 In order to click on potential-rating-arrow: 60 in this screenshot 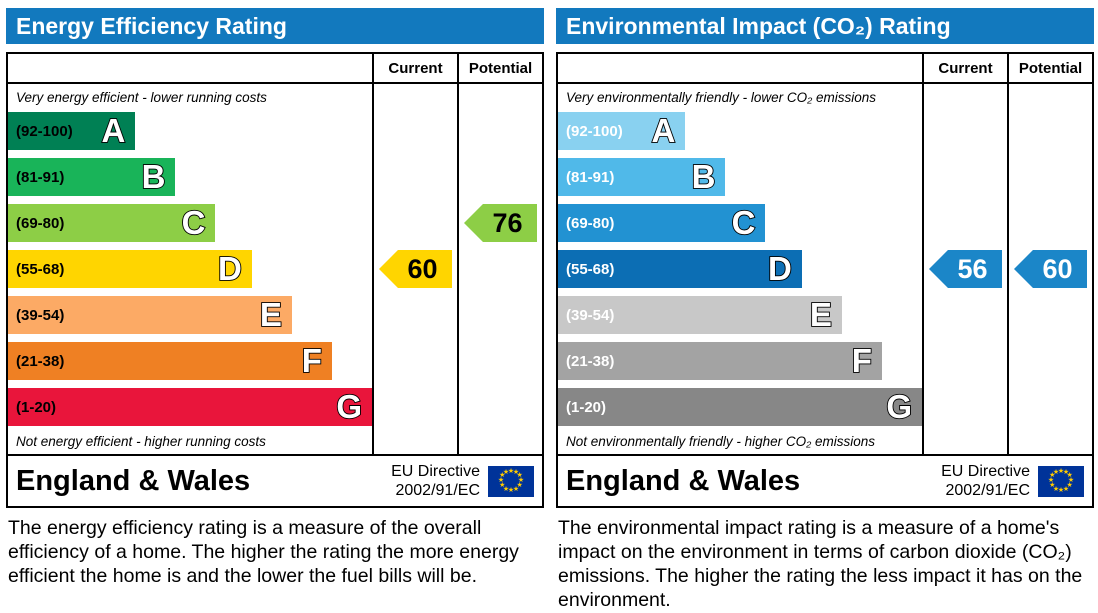, I will do `click(1050, 269)`.